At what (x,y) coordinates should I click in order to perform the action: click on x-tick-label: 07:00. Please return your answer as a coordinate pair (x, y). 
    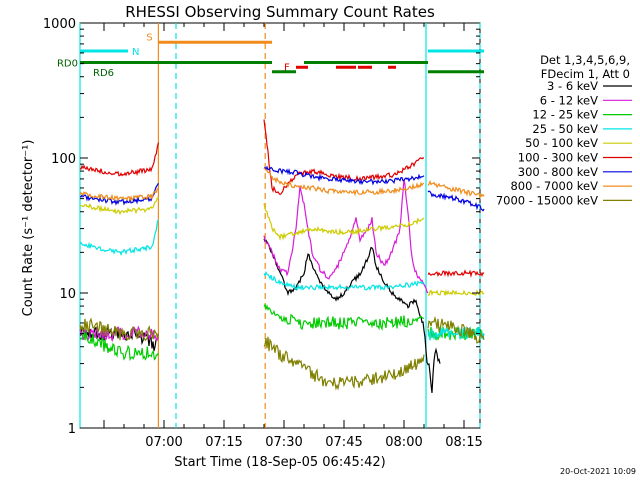
    Looking at the image, I should click on (163, 442).